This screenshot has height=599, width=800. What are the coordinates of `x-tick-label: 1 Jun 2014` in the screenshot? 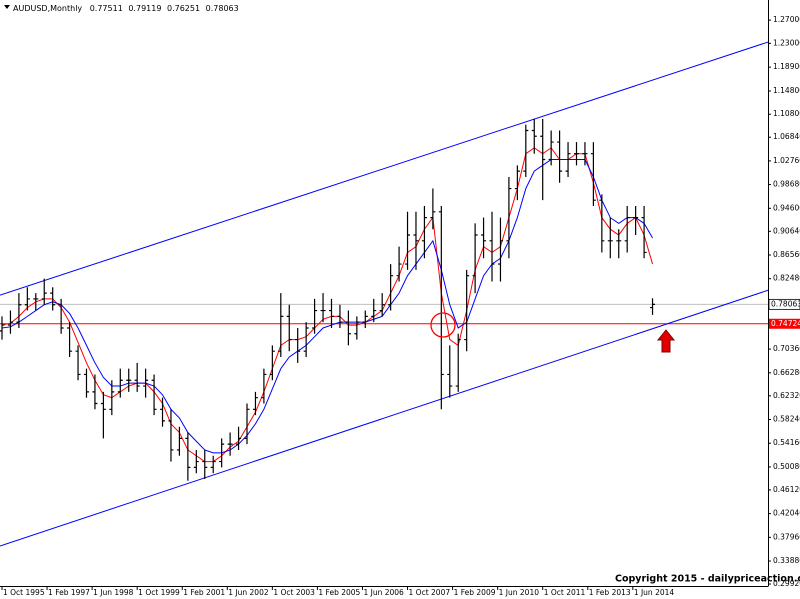 It's located at (654, 592).